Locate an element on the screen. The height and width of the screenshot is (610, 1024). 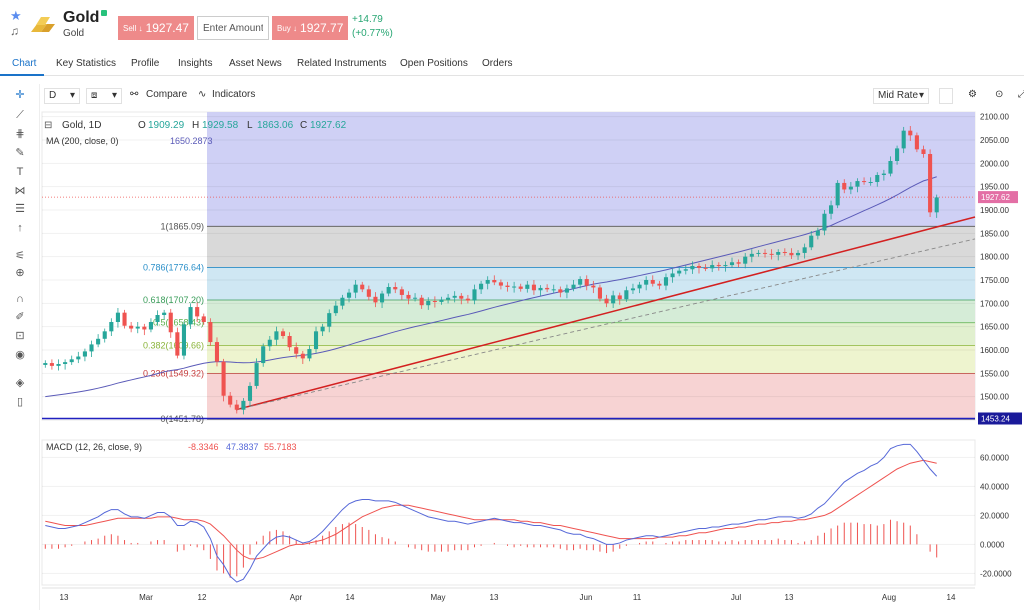
compare-button: Compare is located at coordinates (167, 94).